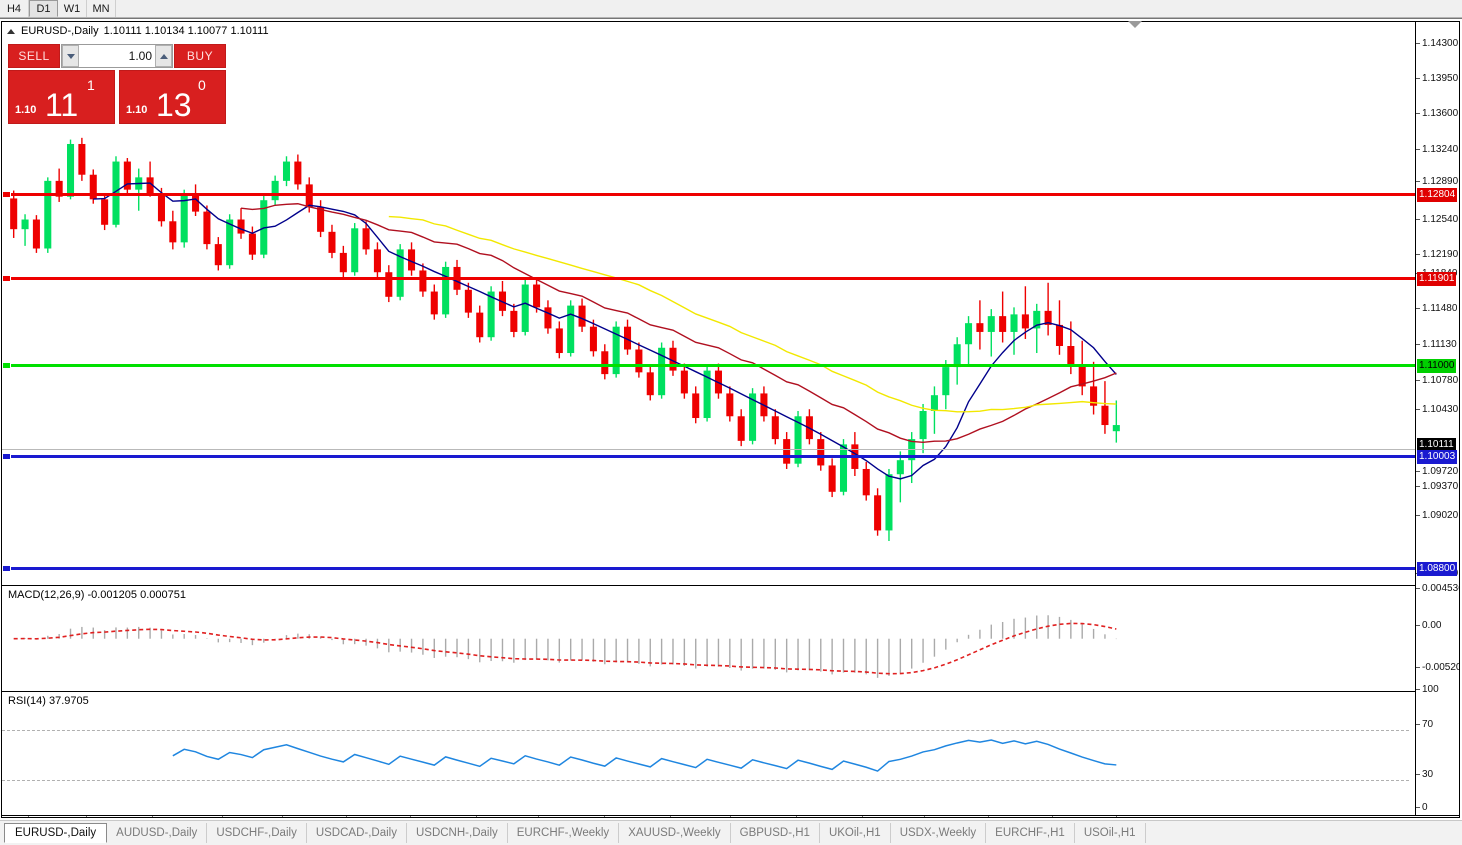 Image resolution: width=1462 pixels, height=845 pixels. I want to click on macd-tick-label: 0.00, so click(1432, 625).